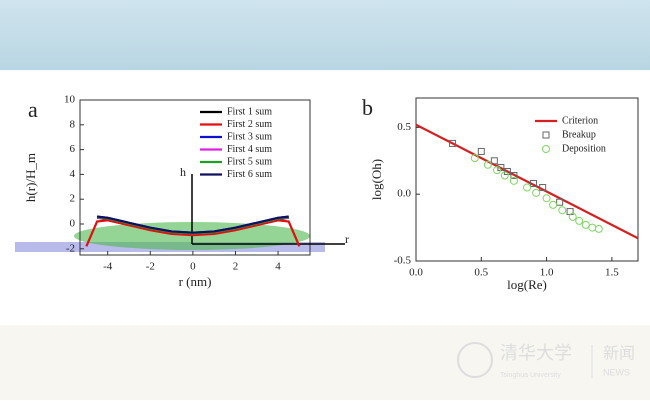 The width and height of the screenshot is (650, 405). What do you see at coordinates (73, 224) in the screenshot?
I see `y-tick-label: 0` at bounding box center [73, 224].